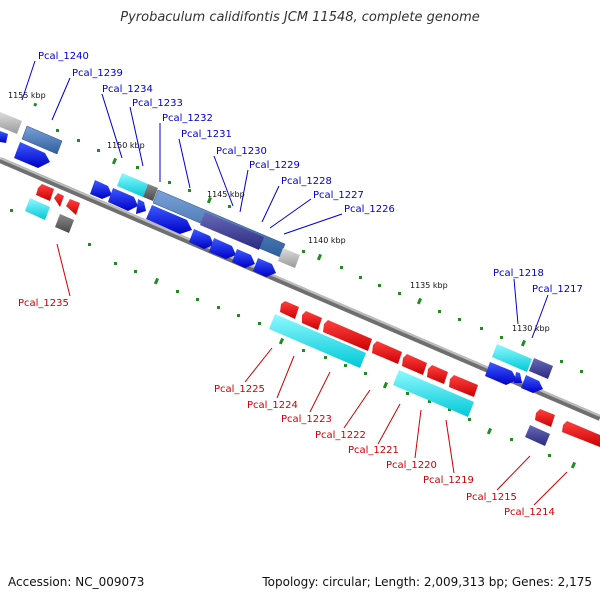 The width and height of the screenshot is (600, 600). Describe the element at coordinates (11, 123) in the screenshot. I see `gene-bar-grey` at that location.